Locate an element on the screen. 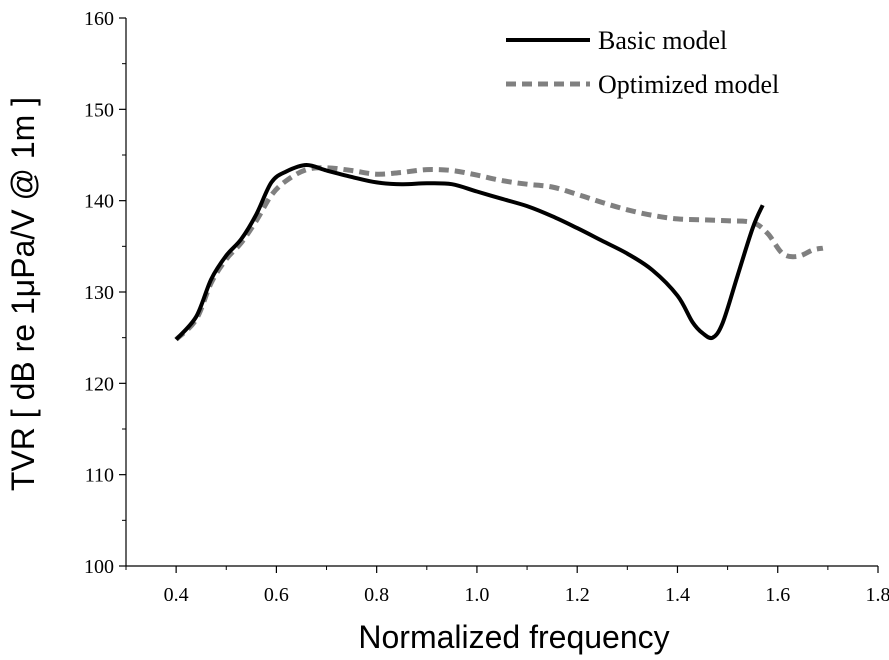  y-tick-label: 140 is located at coordinates (99, 202).